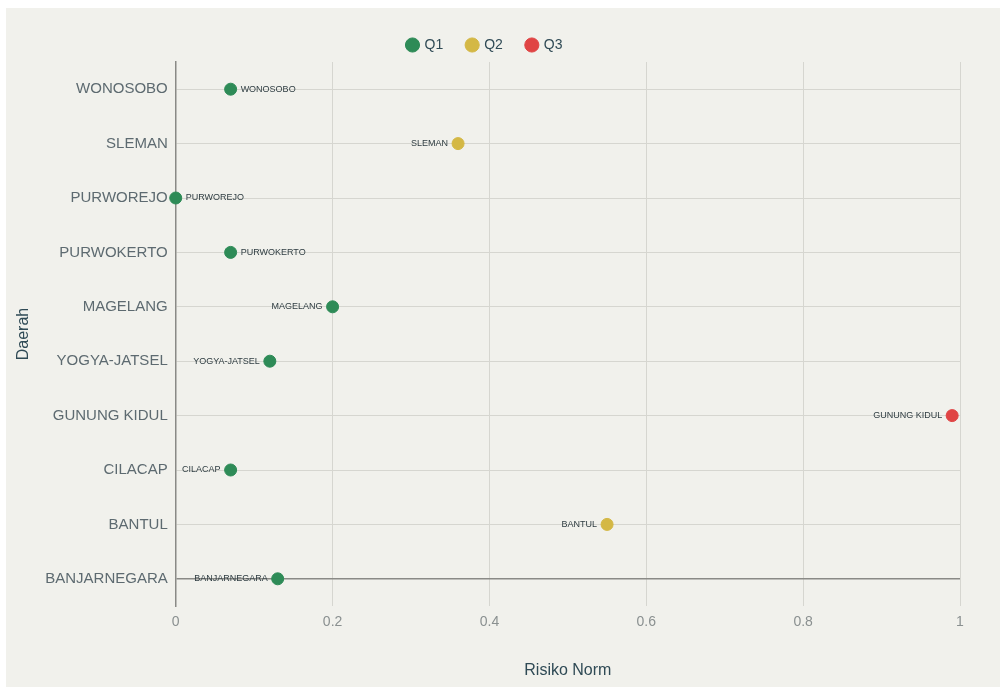  What do you see at coordinates (119, 197) in the screenshot?
I see `y-tick-label: PURWOREJO` at bounding box center [119, 197].